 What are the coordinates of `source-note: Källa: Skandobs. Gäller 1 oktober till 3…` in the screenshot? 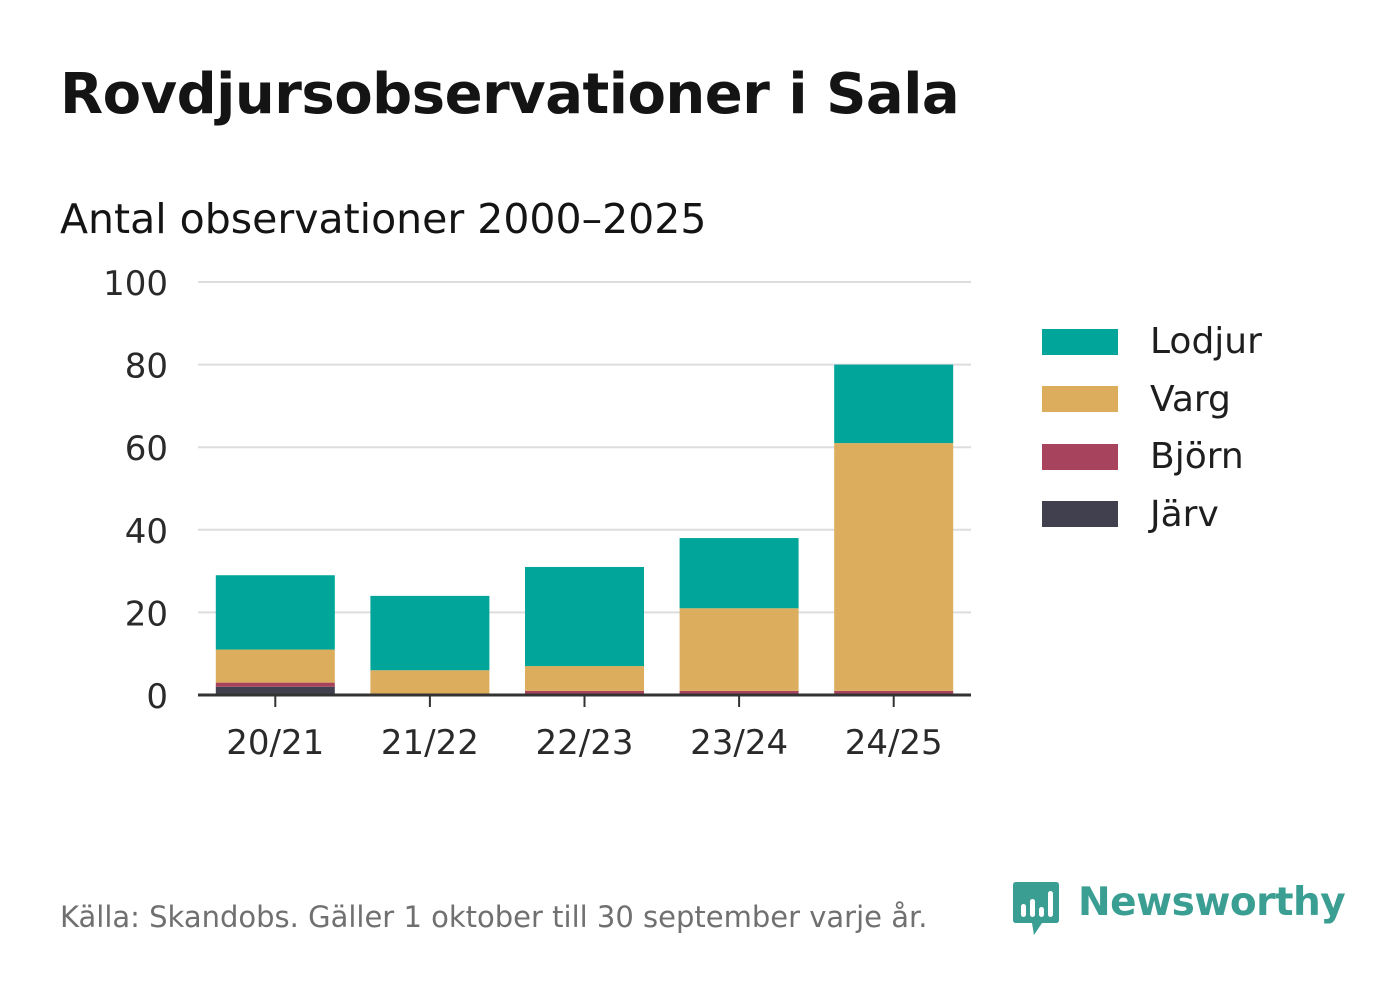 It's located at (494, 917).